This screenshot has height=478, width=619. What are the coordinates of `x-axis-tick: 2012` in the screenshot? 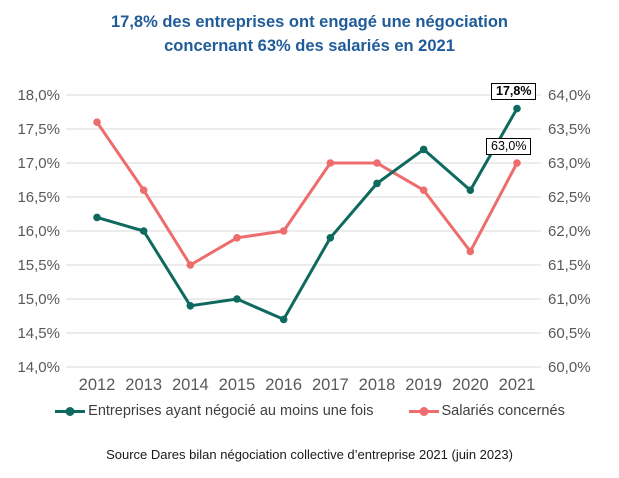 It's located at (97, 385).